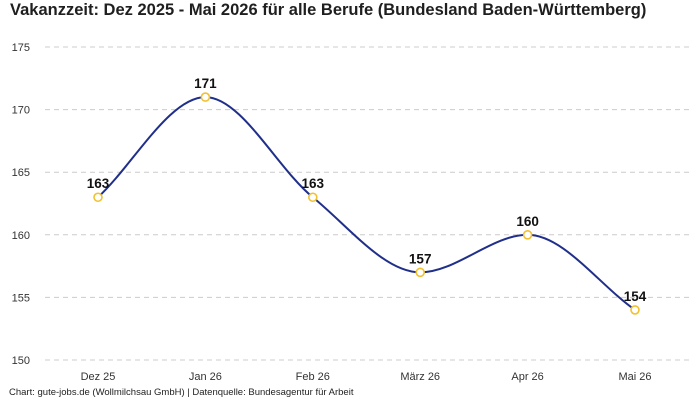  Describe the element at coordinates (634, 377) in the screenshot. I see `x-tick-label: Mai 26` at that location.